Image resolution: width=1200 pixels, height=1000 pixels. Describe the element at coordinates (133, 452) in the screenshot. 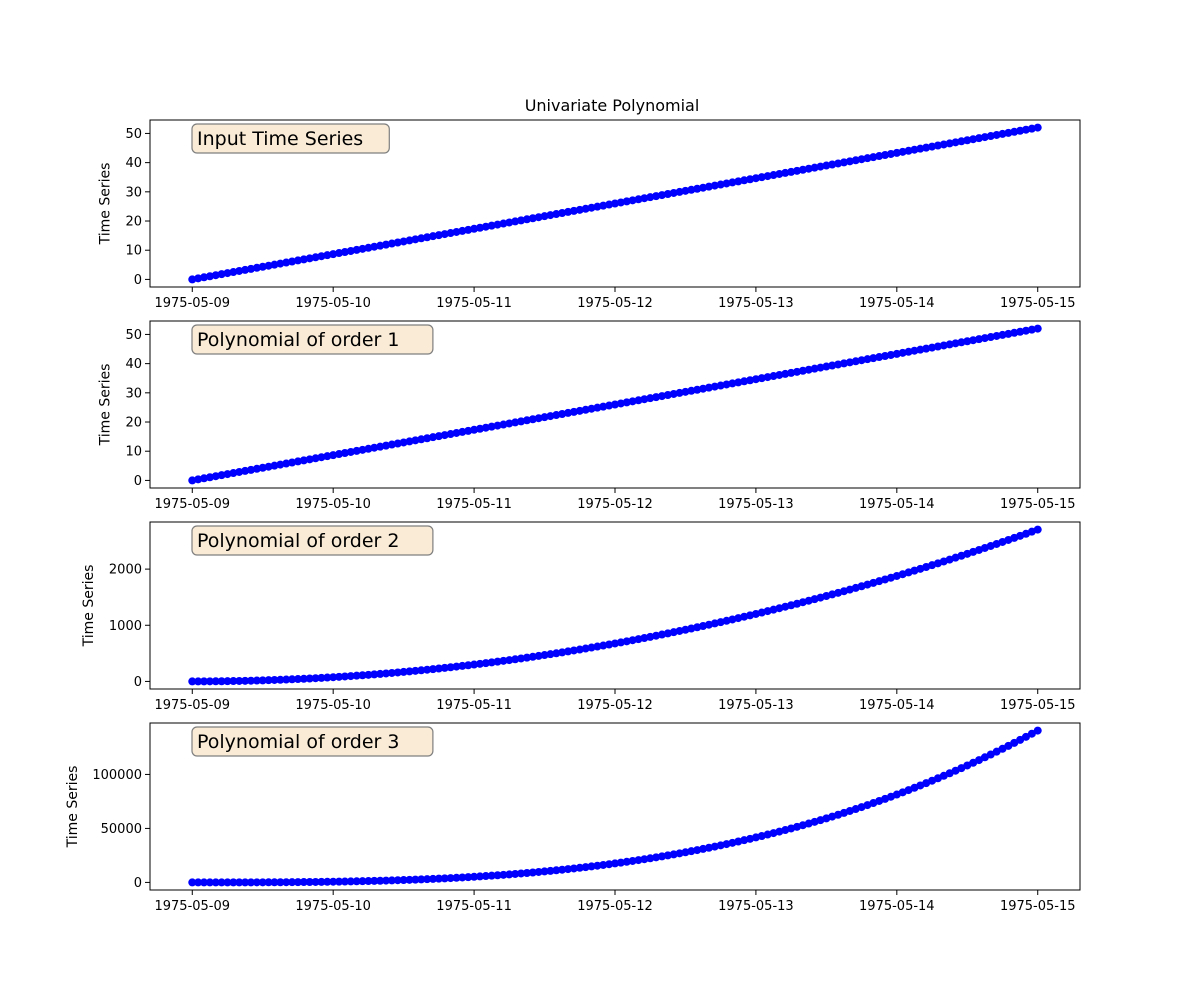

I see `y-tick-label: 10` at that location.